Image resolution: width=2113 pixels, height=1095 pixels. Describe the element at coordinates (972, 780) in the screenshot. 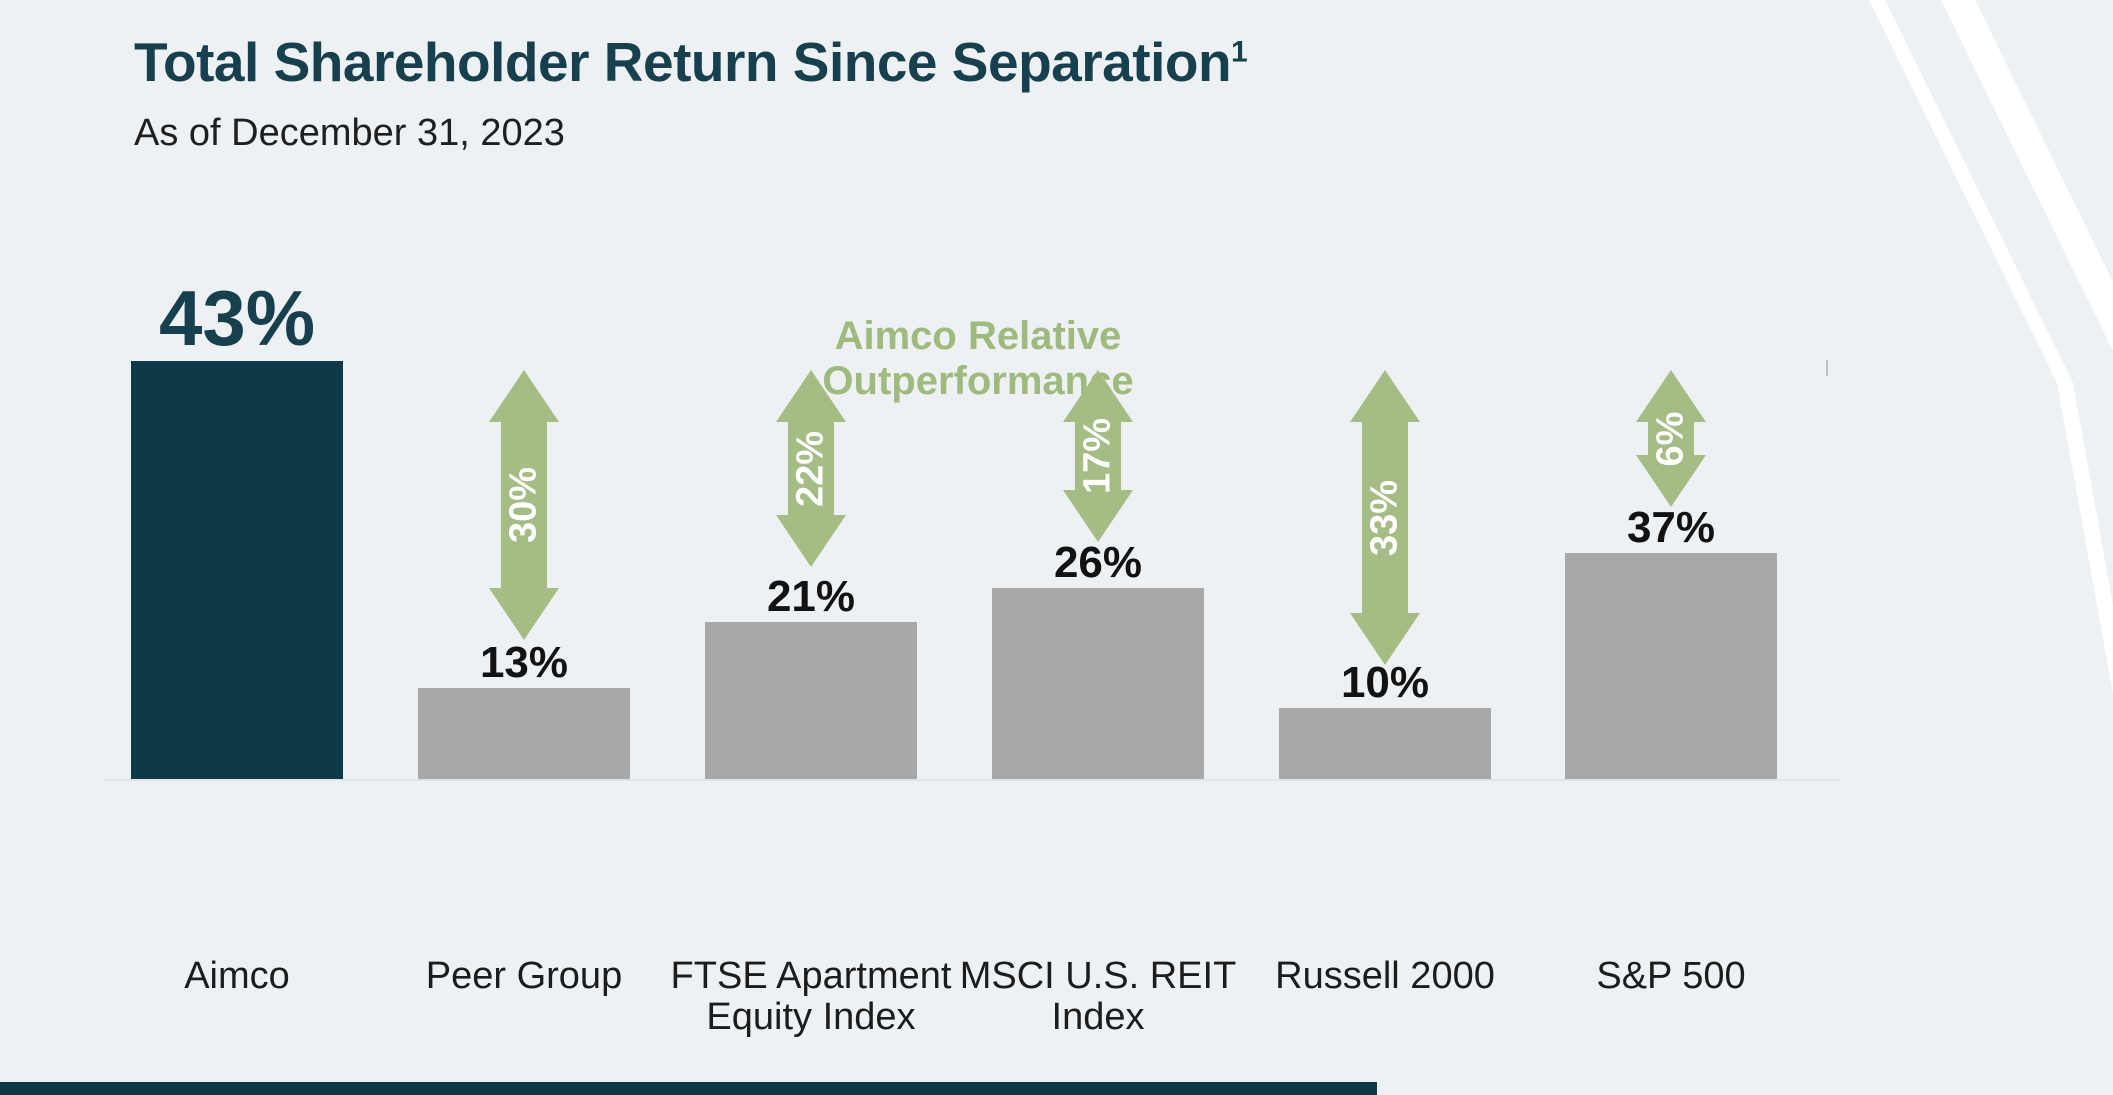

I see `chart-baseline` at that location.